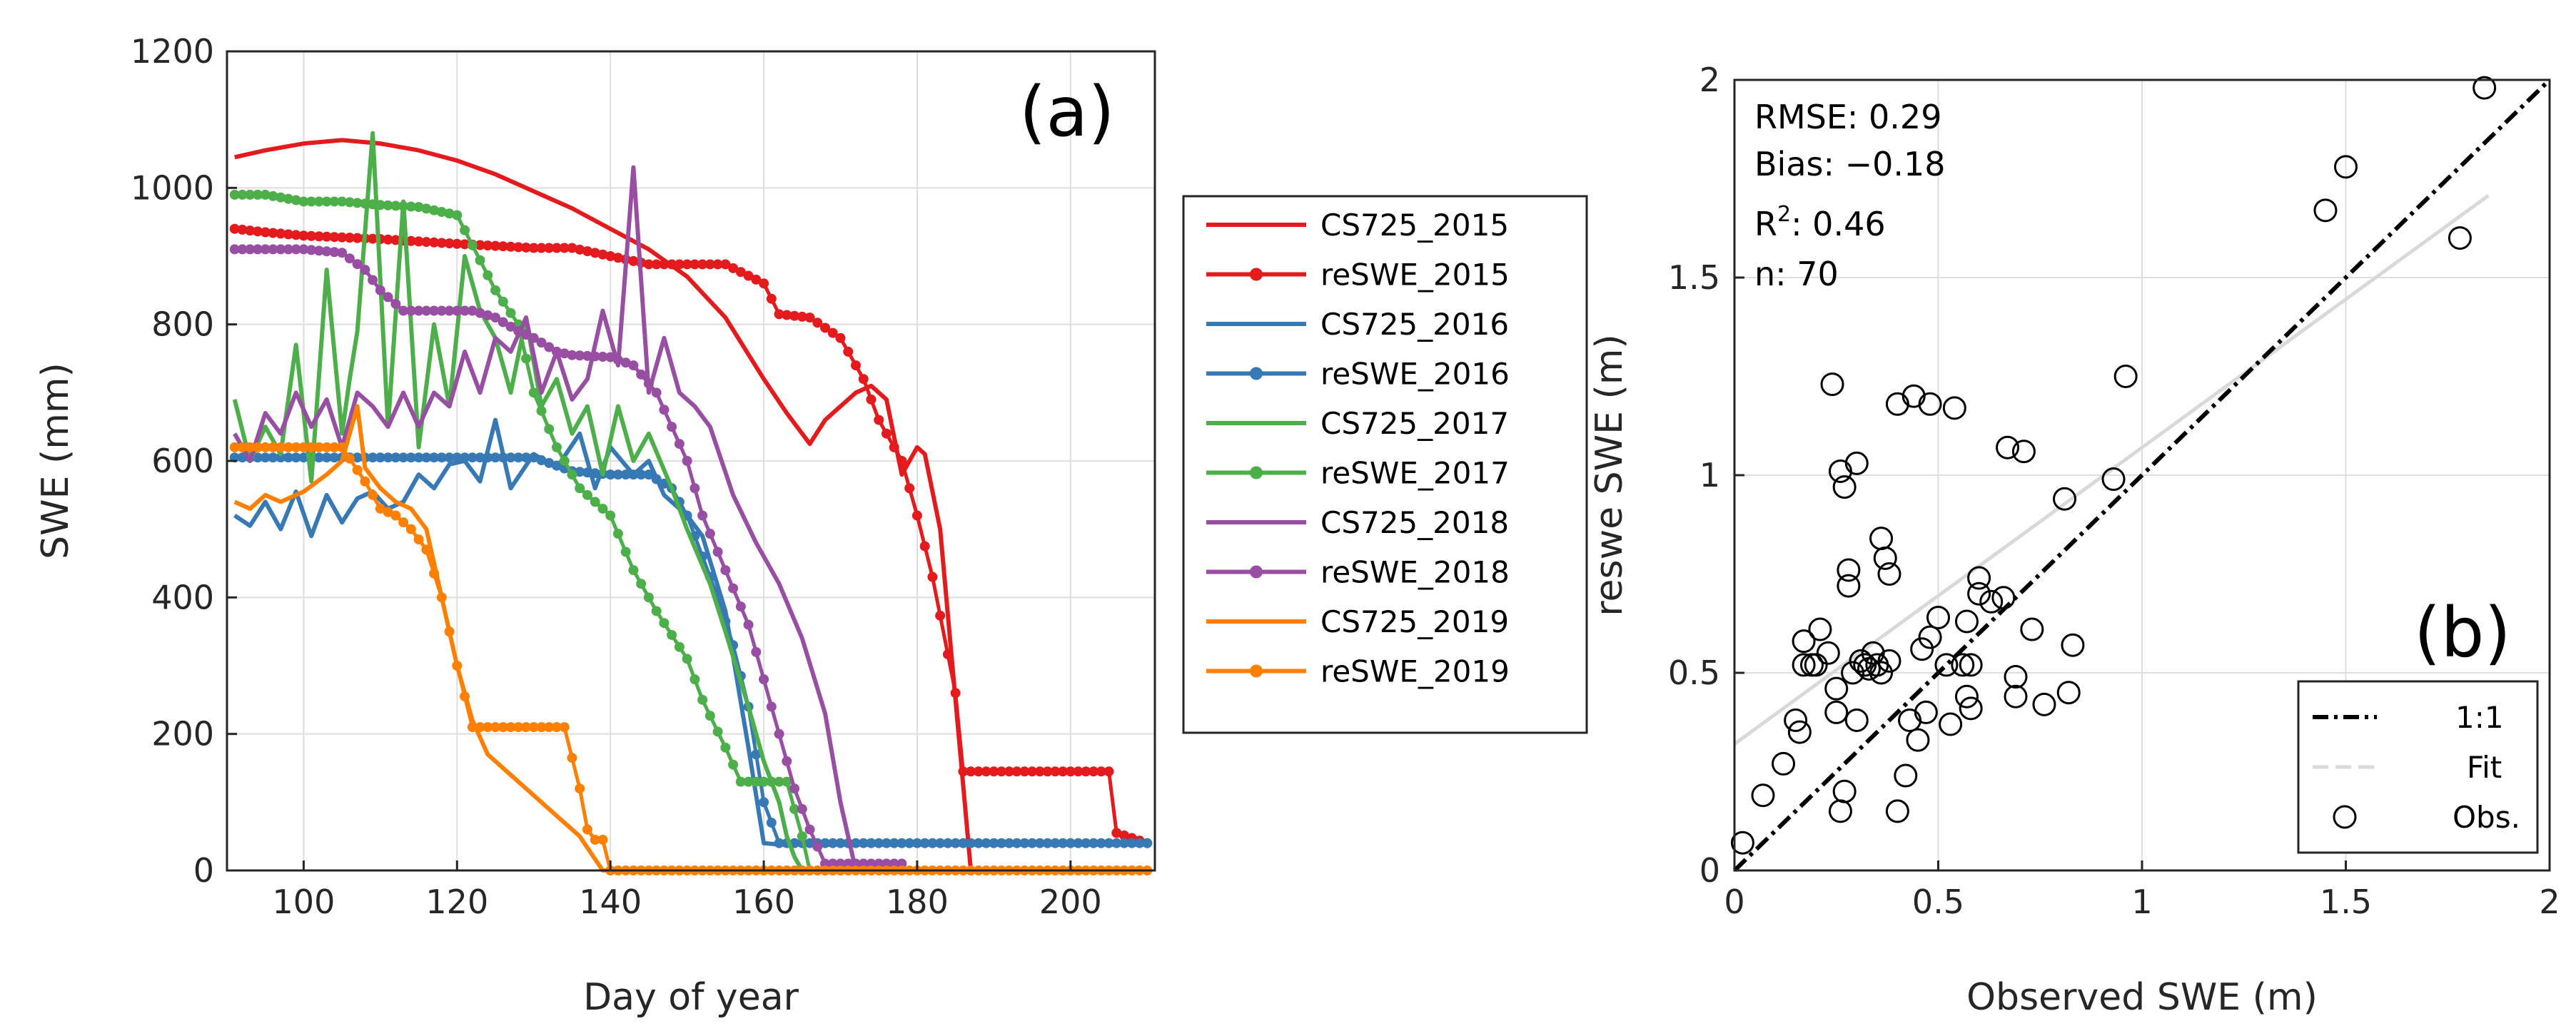 The image size is (2576, 1031). I want to click on legend-label-CS725_2015: CS725_2015, so click(1414, 226).